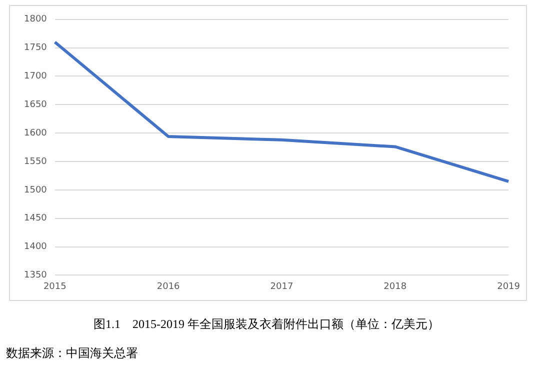  Describe the element at coordinates (36, 190) in the screenshot. I see `y-tick-label: 1500` at that location.